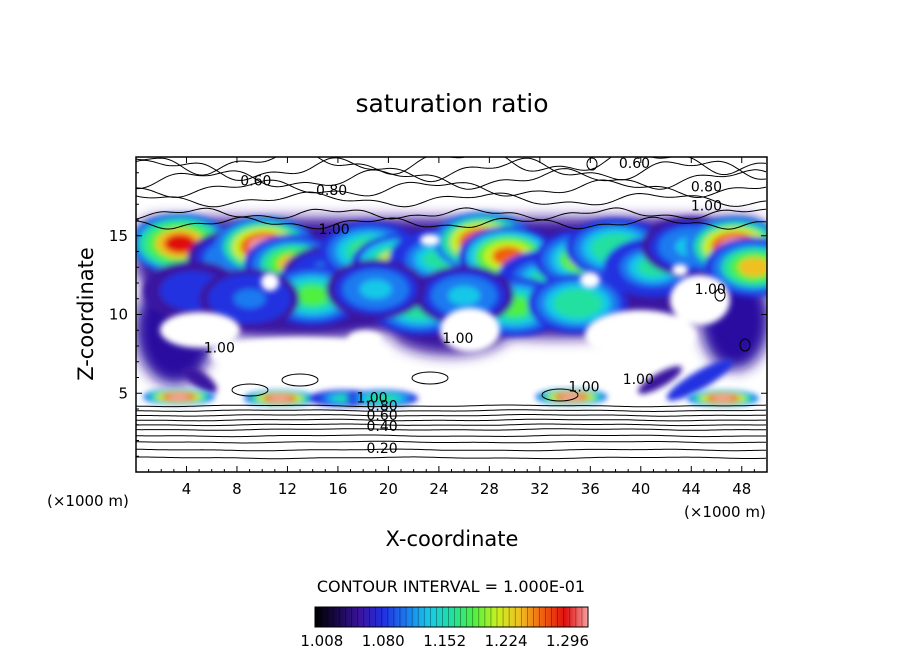 The width and height of the screenshot is (904, 654). What do you see at coordinates (725, 512) in the screenshot?
I see `x-unit-label: (×1000 m)` at bounding box center [725, 512].